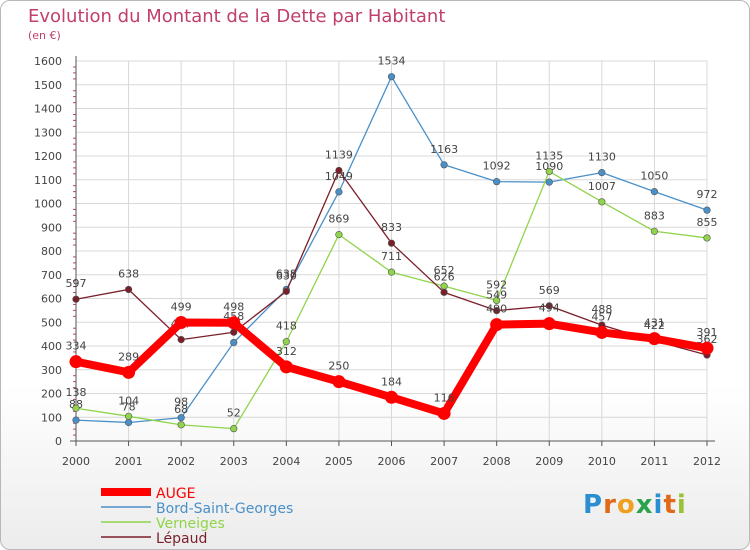 The image size is (750, 550). Describe the element at coordinates (181, 461) in the screenshot. I see `x-tick-label: 2002` at that location.